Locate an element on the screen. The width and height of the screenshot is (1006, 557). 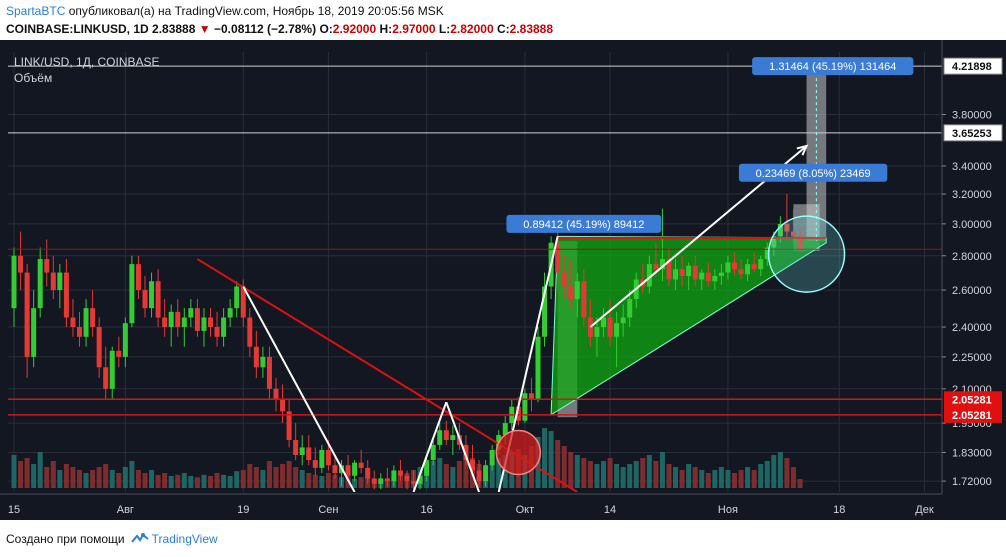
ohlc-open-label: O: is located at coordinates (326, 29).